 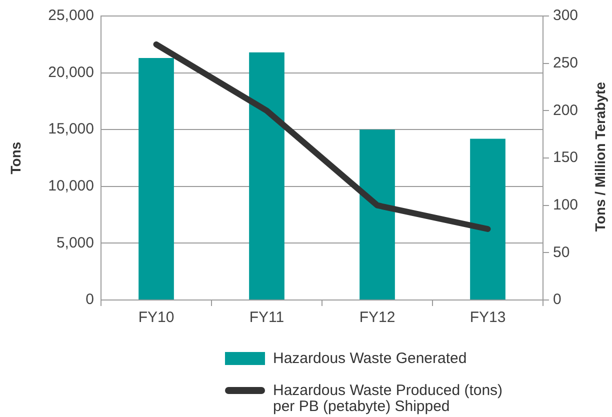 I want to click on y-tick-label: 0, so click(x=90, y=299).